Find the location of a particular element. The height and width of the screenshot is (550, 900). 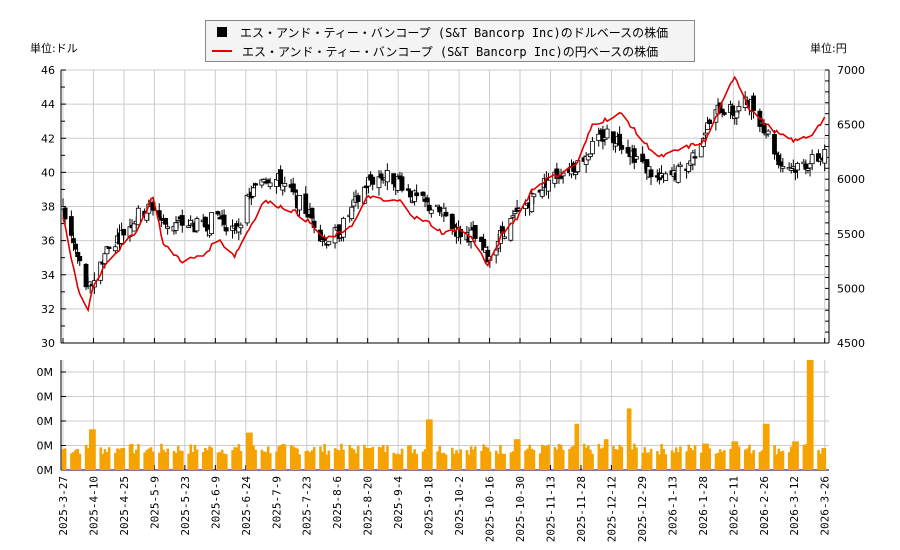

y-tick-label-left: 38 is located at coordinates (48, 207).